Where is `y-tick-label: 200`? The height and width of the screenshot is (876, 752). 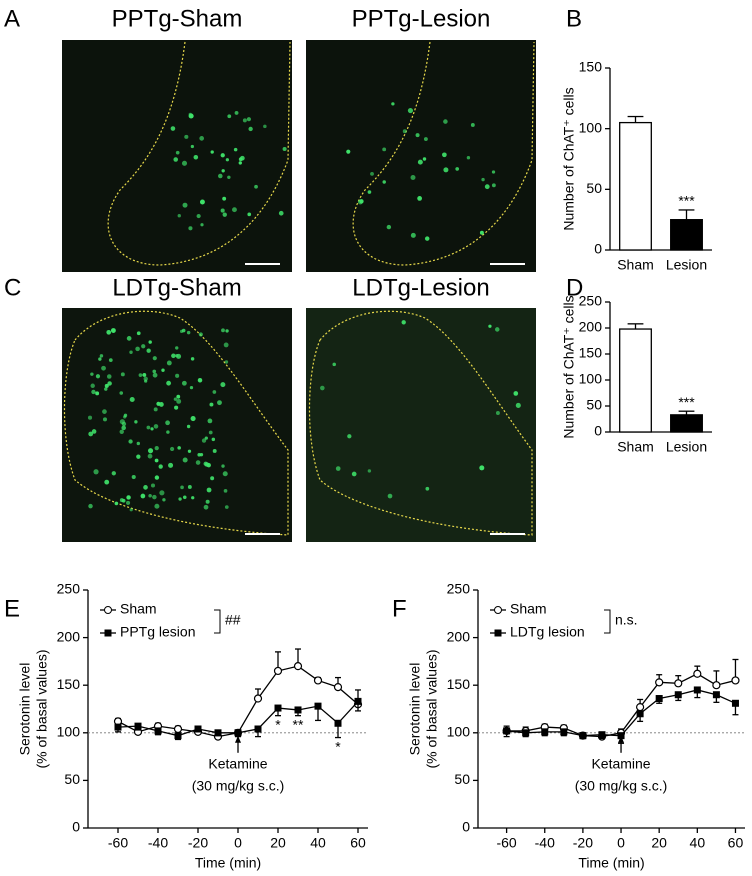 y-tick-label: 200 is located at coordinates (69, 636).